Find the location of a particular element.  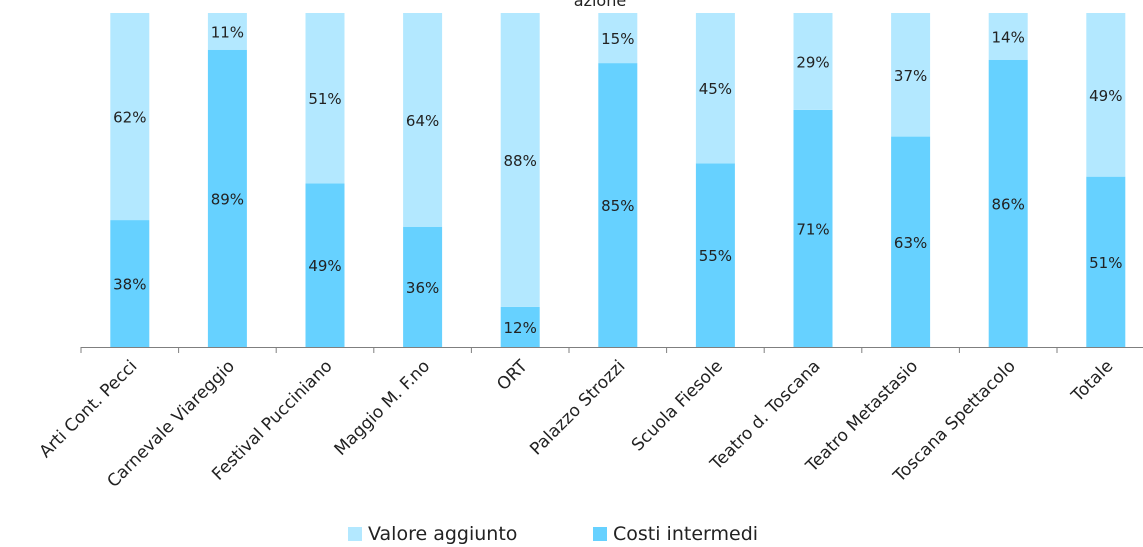

data-label-costi-intermedi-0: 38% is located at coordinates (129, 285).